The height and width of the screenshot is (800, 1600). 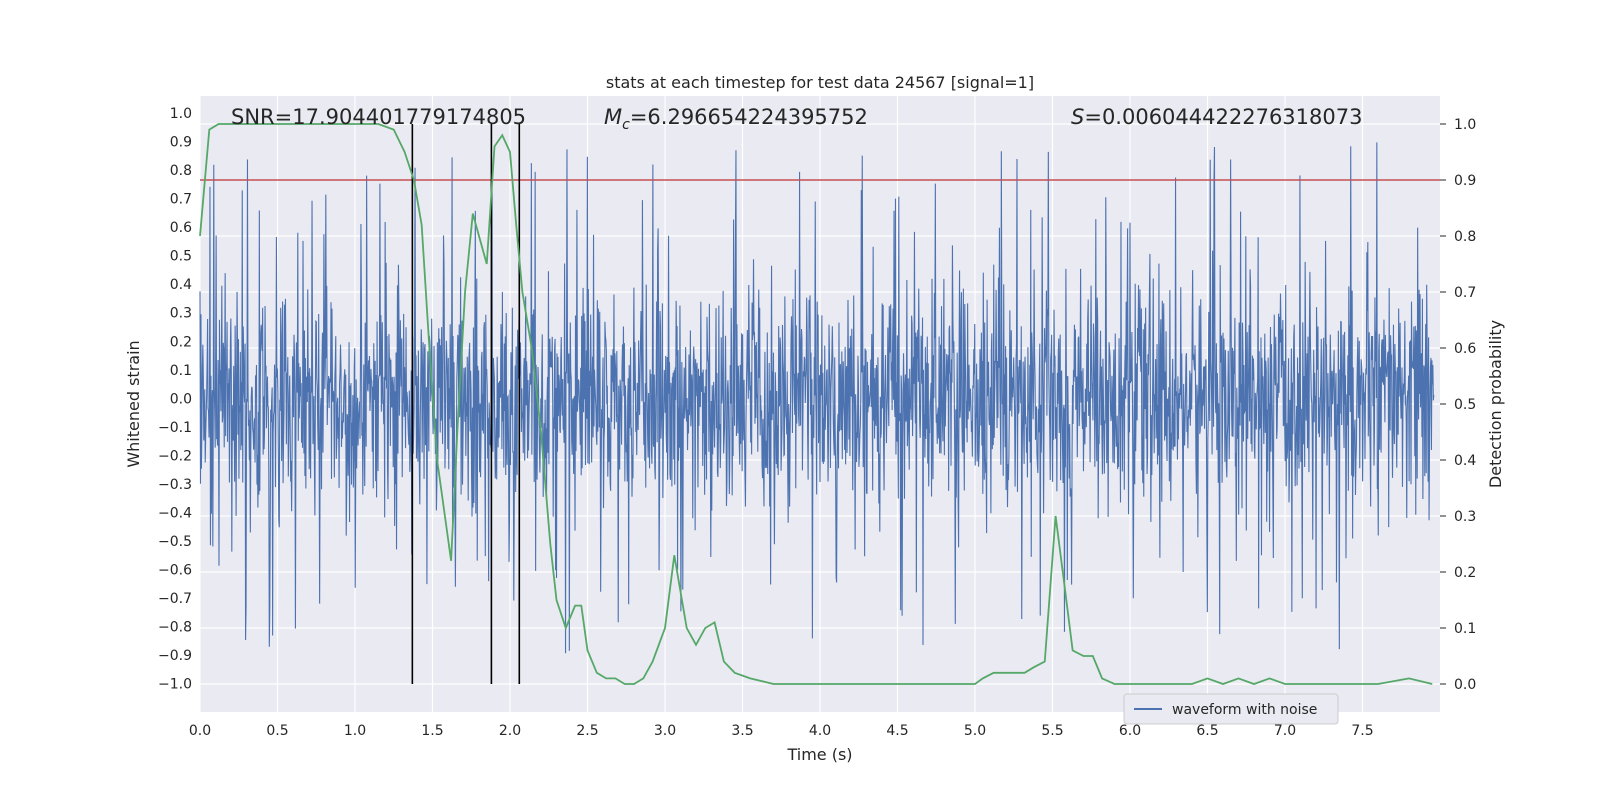 I want to click on y-left-tick-label: 0.3, so click(x=181, y=314).